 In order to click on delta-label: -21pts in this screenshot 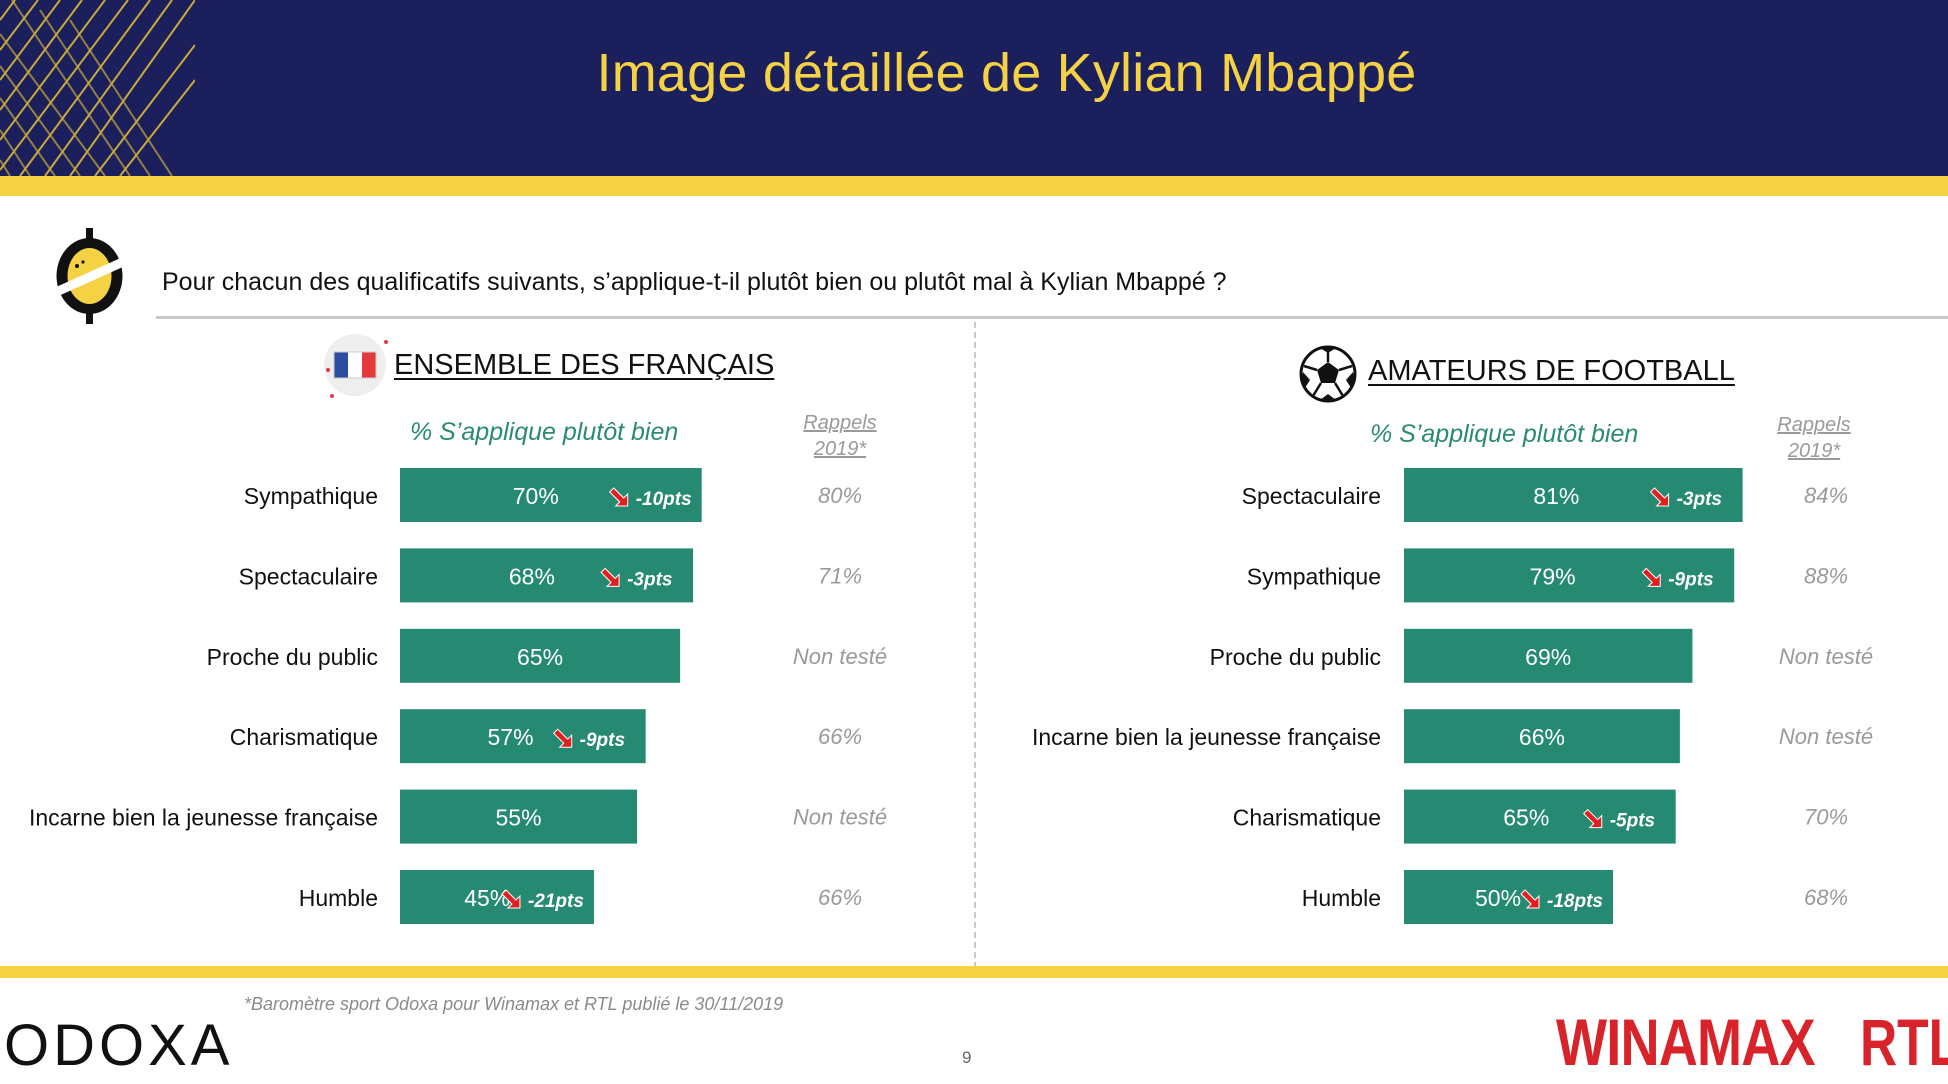, I will do `click(556, 901)`.